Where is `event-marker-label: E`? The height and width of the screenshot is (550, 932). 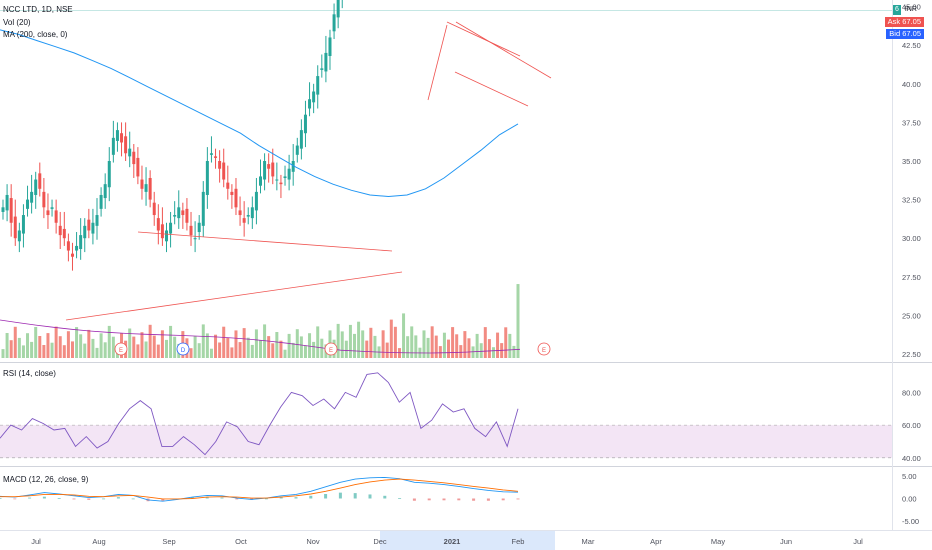 event-marker-label: E is located at coordinates (331, 351).